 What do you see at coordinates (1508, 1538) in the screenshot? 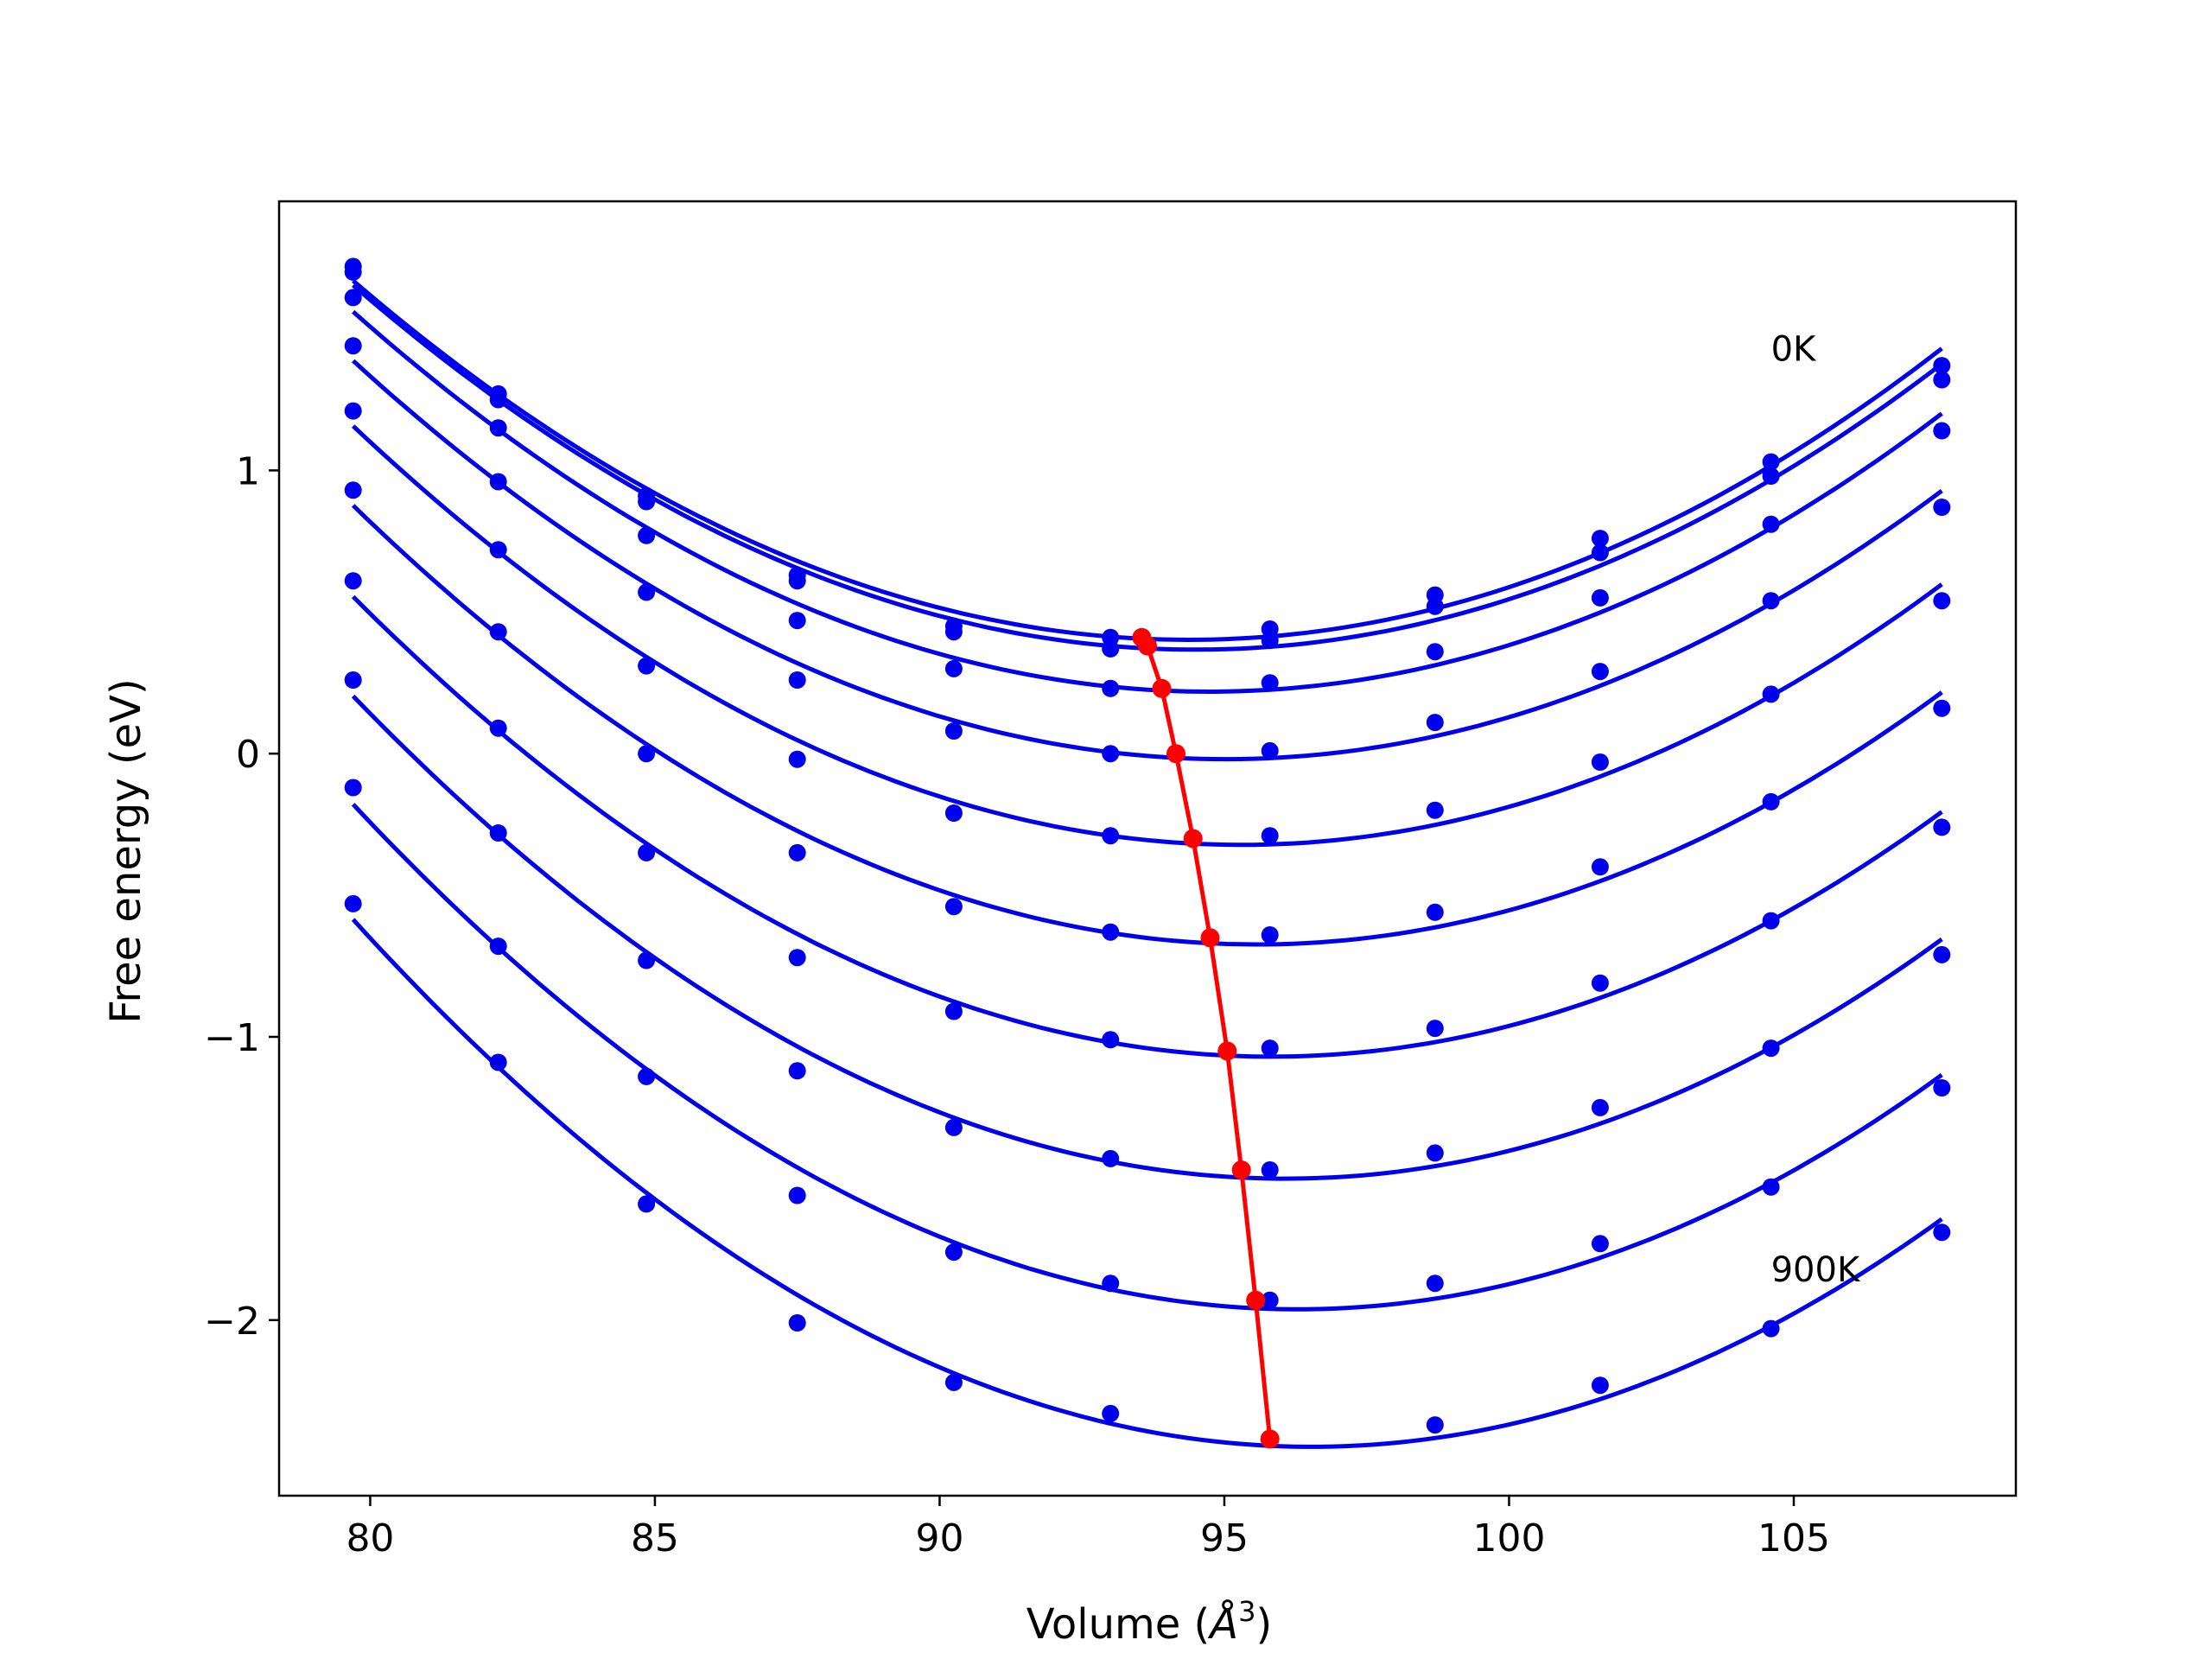
I see `x-tick-label: 100` at bounding box center [1508, 1538].